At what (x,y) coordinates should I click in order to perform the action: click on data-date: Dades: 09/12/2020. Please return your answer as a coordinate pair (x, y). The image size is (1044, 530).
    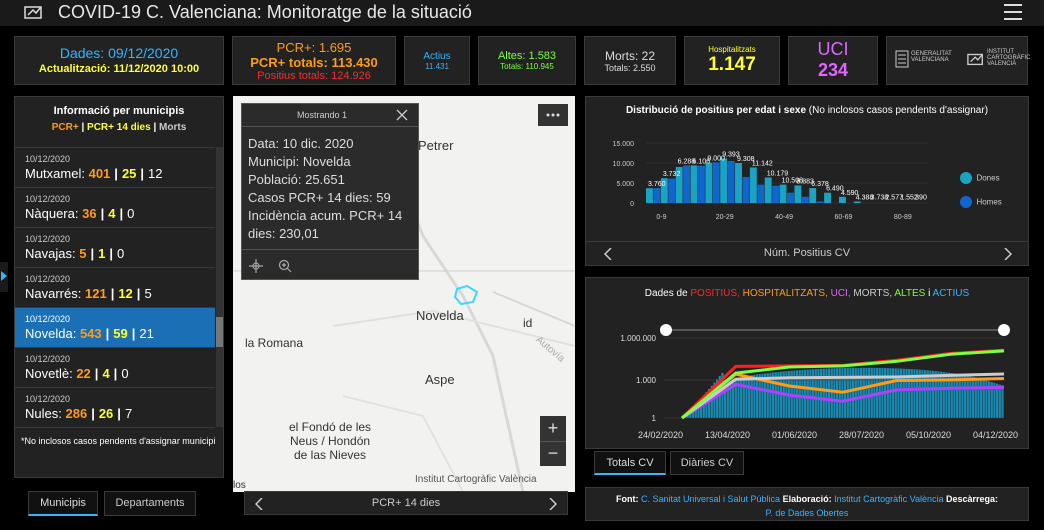
    Looking at the image, I should click on (119, 53).